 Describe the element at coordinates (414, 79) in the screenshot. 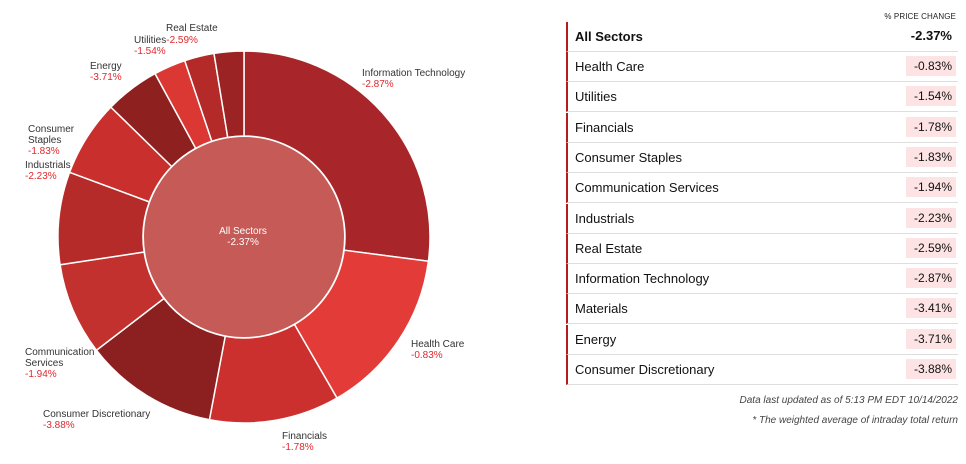

I see `label-information-technology: Information Technology -2.87%` at that location.